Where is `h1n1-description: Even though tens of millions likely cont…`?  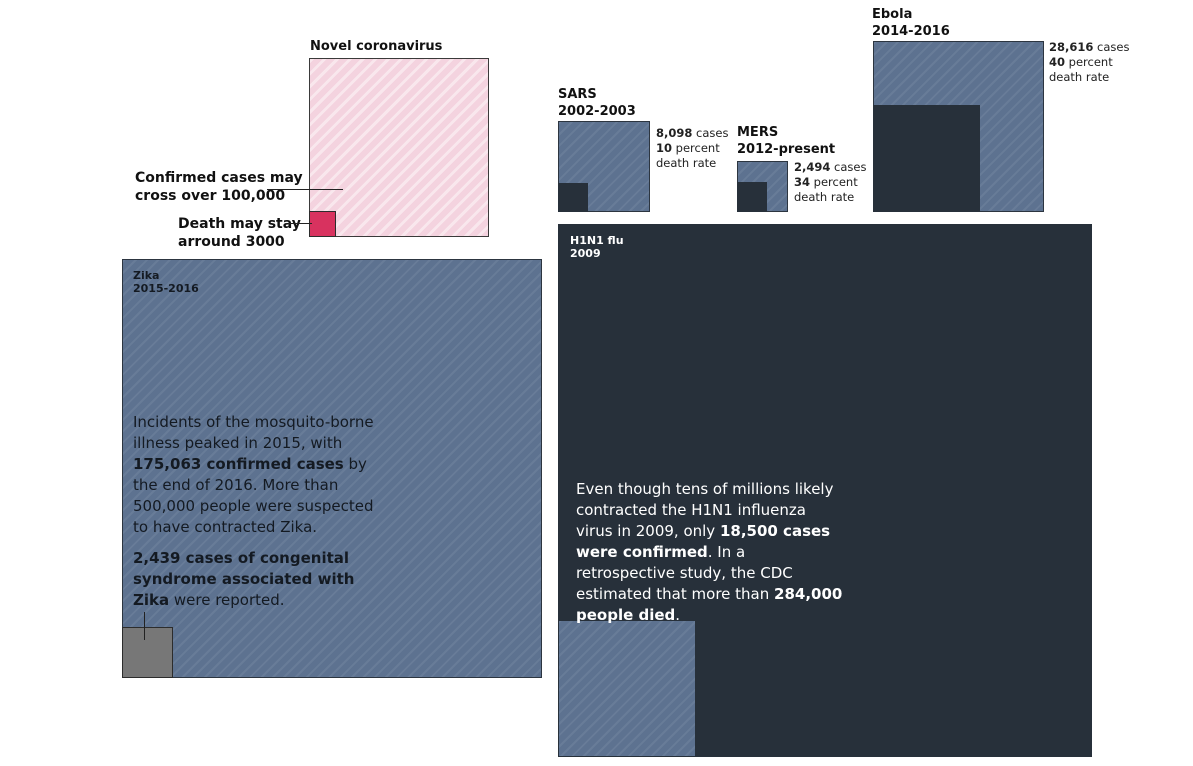
h1n1-description: Even though tens of millions likely cont… is located at coordinates (710, 557).